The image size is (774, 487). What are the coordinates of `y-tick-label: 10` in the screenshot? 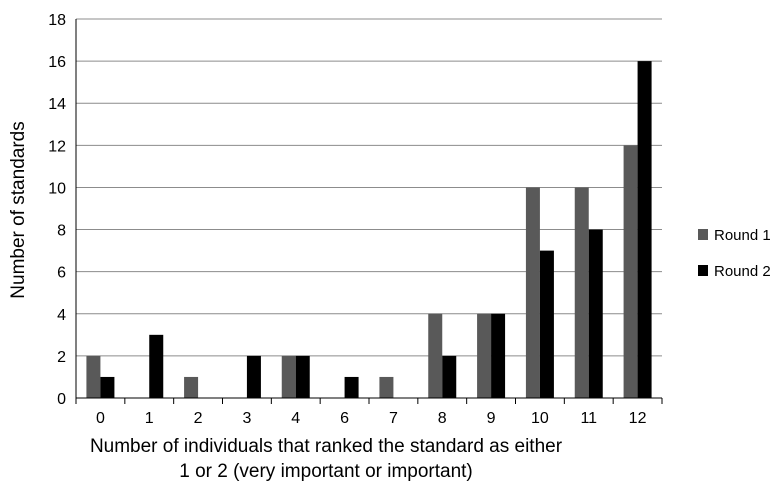 It's located at (57, 188).